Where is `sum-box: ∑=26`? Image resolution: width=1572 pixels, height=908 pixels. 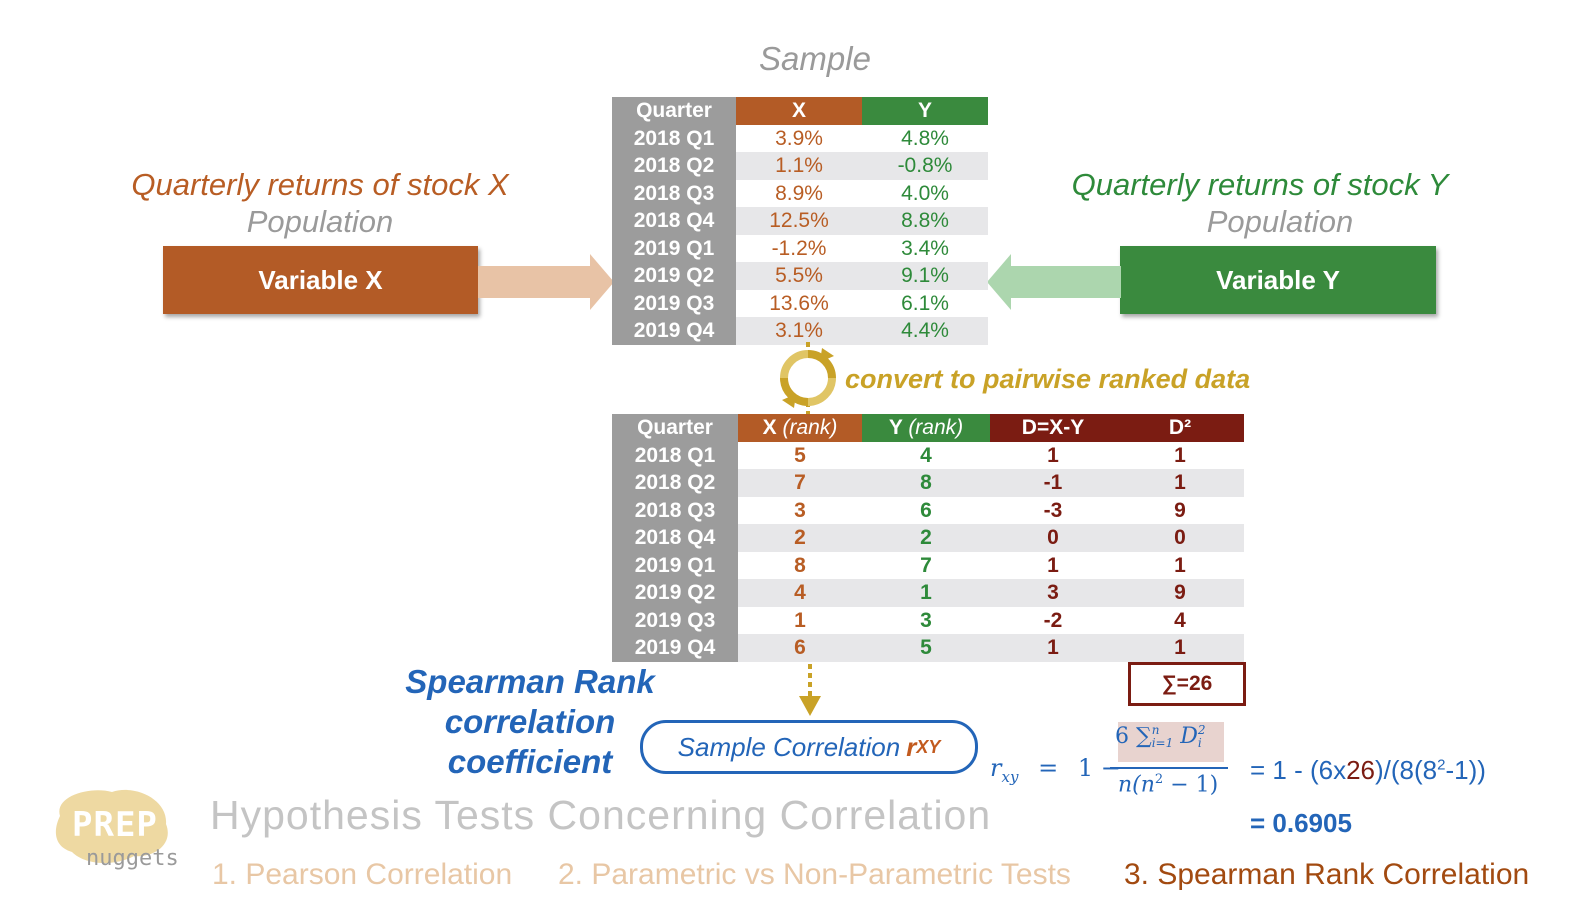
sum-box: ∑=26 is located at coordinates (1187, 684).